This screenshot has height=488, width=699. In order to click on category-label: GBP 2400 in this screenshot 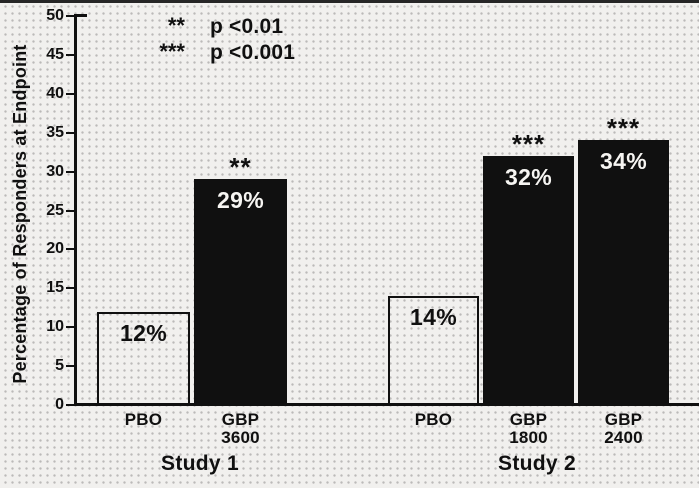, I will do `click(623, 428)`.